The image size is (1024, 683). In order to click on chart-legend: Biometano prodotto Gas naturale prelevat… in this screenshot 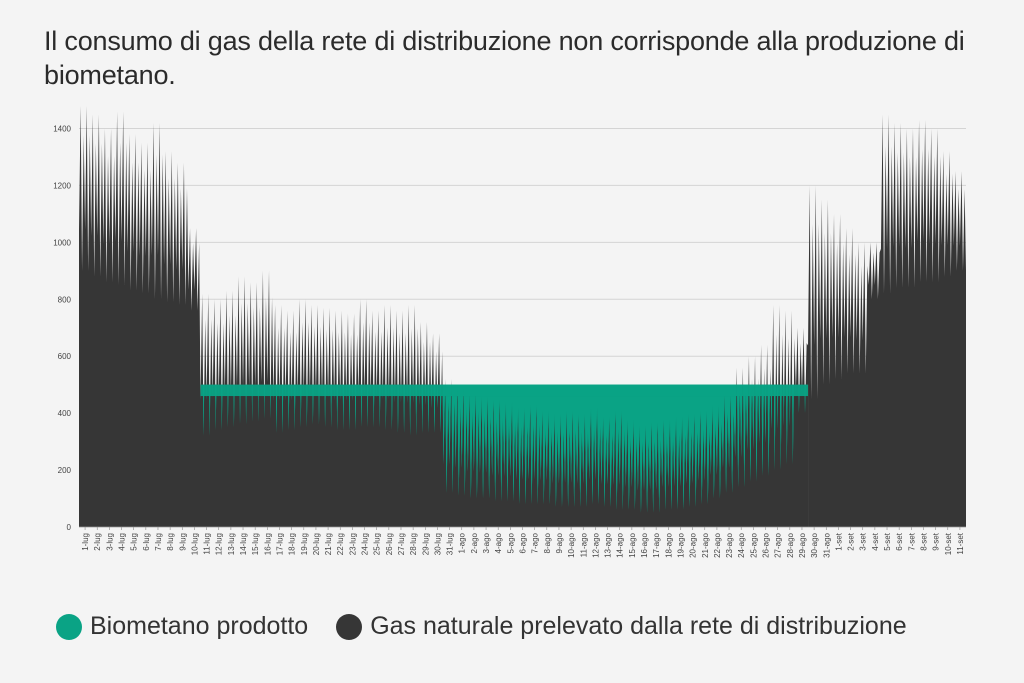, I will do `click(495, 626)`.